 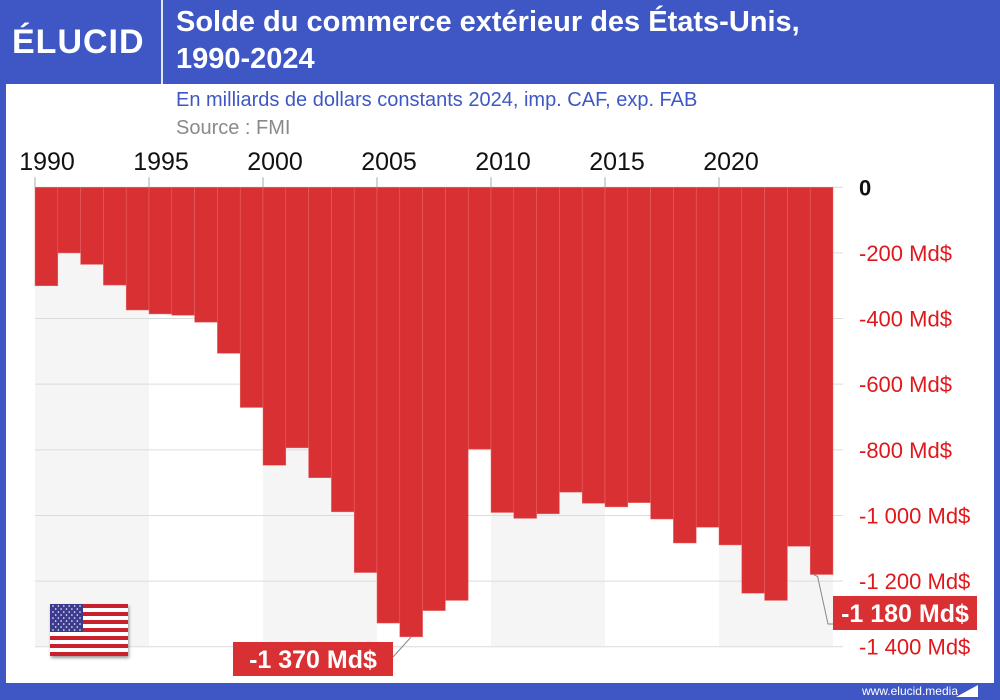 What do you see at coordinates (905, 319) in the screenshot?
I see `y-tick-label: -400 Md$` at bounding box center [905, 319].